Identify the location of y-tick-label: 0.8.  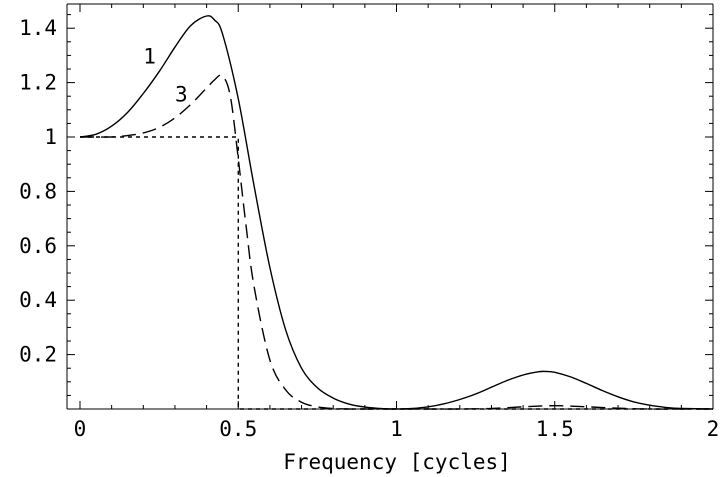
(38, 191).